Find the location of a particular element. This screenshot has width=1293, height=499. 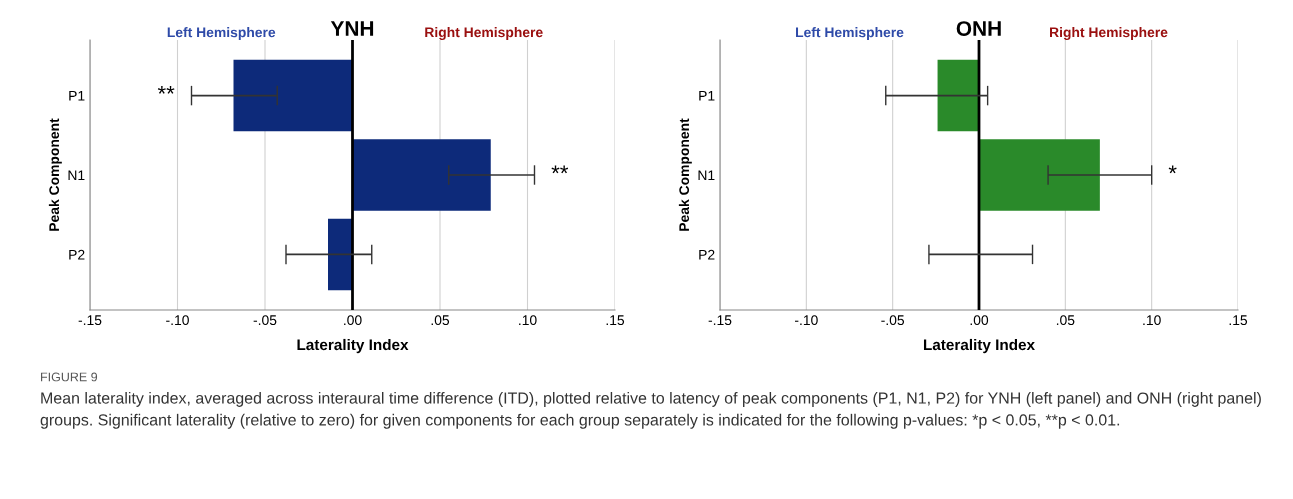

annotation: * is located at coordinates (1172, 169).